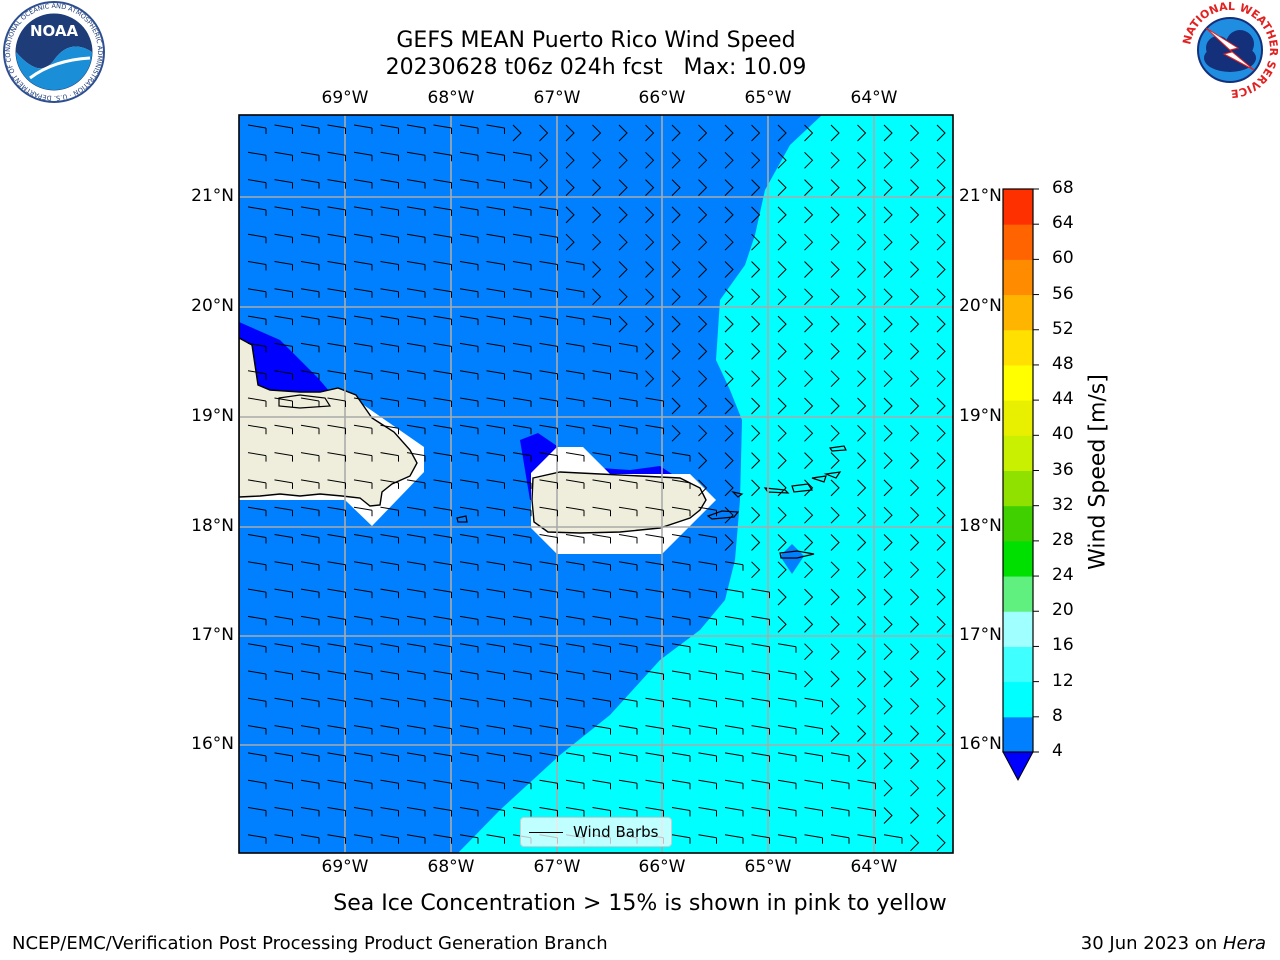 Image resolution: width=1280 pixels, height=960 pixels. Describe the element at coordinates (305, 401) in the screenshot. I see `land-gonave` at that location.